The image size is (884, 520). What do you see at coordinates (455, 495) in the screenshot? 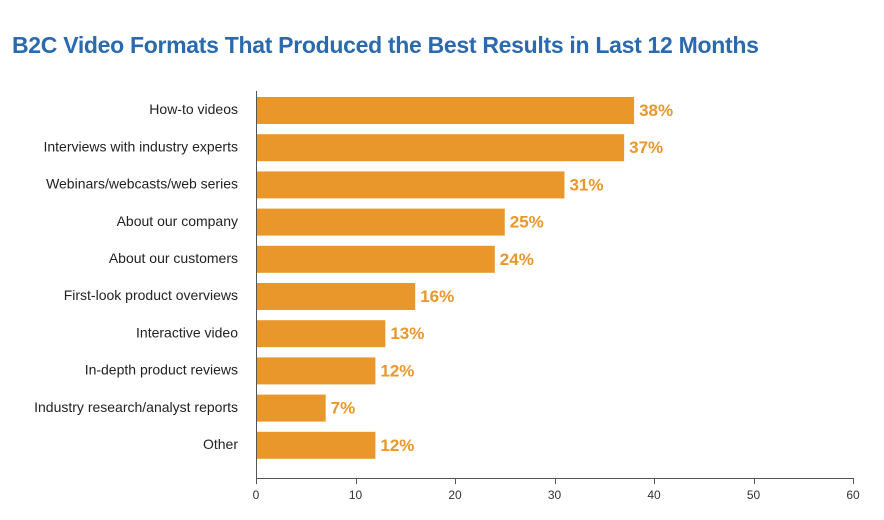
I see `x-tick-label: 20` at bounding box center [455, 495].